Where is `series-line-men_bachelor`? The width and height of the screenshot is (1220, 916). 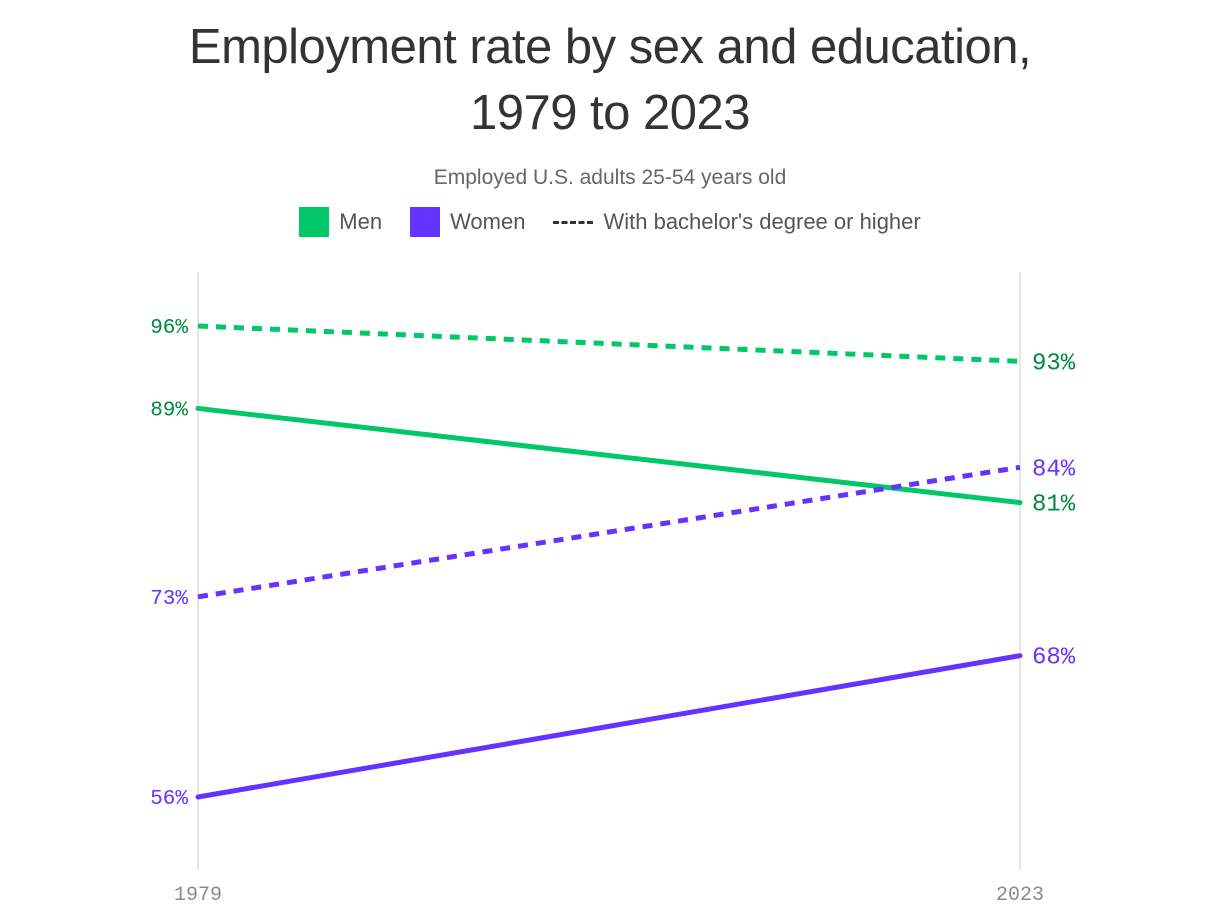
series-line-men_bachelor is located at coordinates (609, 343).